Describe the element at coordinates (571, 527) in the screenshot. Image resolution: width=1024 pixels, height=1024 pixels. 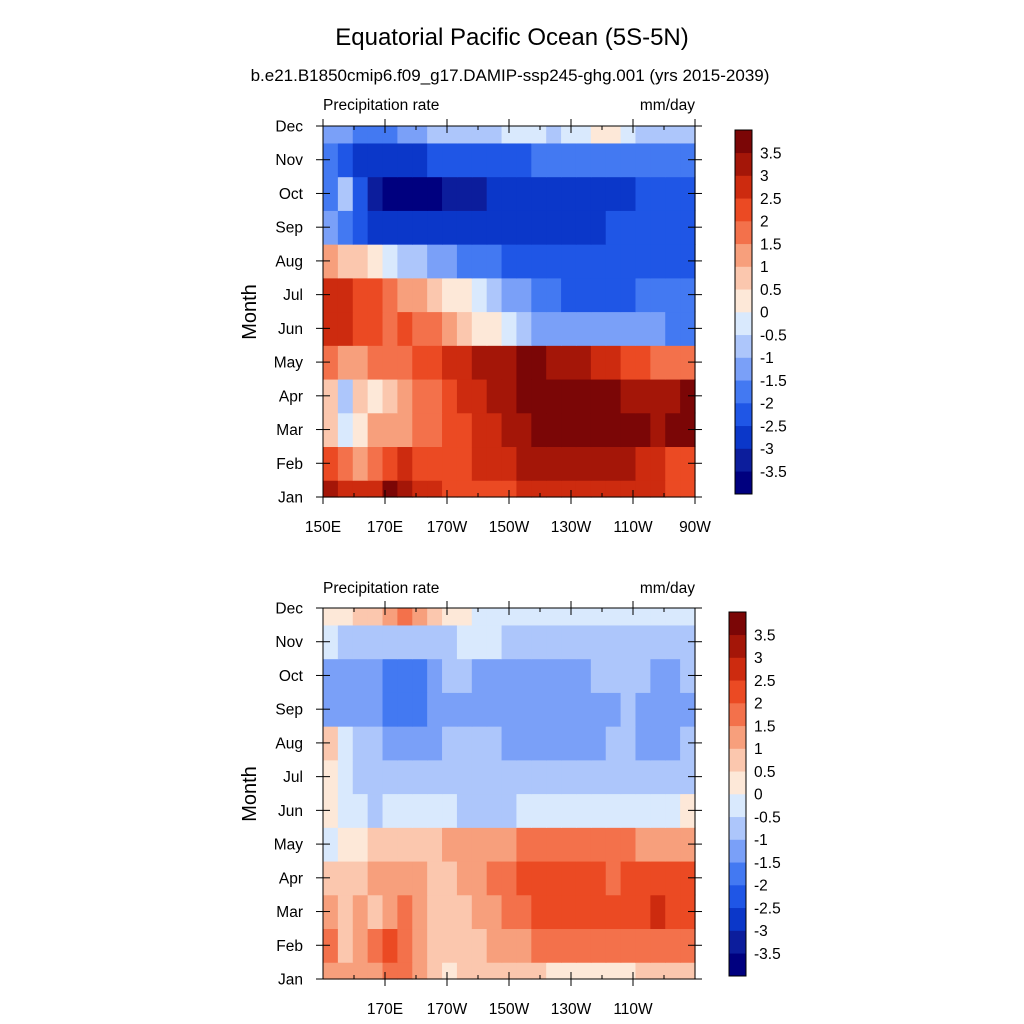
I see `x-tick-label: 130W` at that location.